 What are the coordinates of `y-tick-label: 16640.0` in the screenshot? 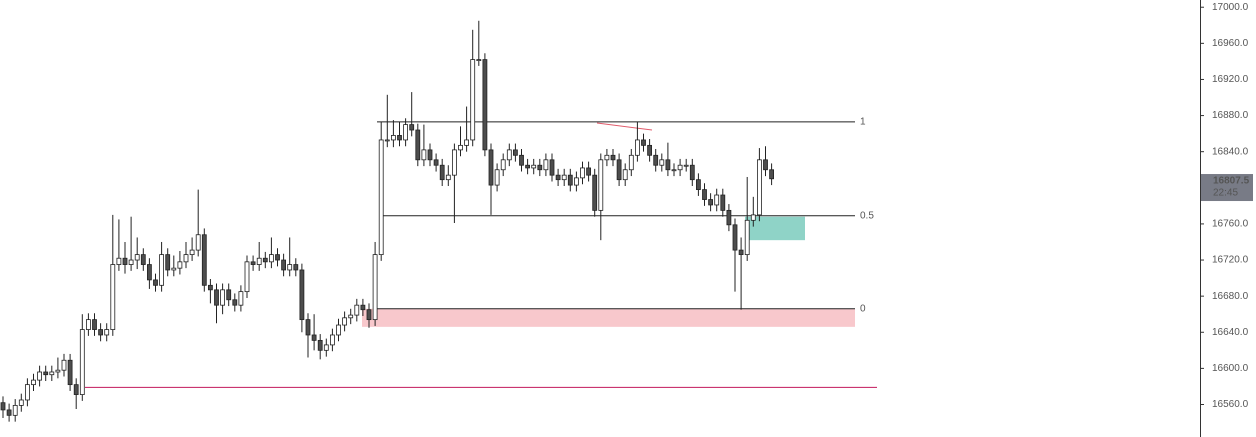 It's located at (1230, 332).